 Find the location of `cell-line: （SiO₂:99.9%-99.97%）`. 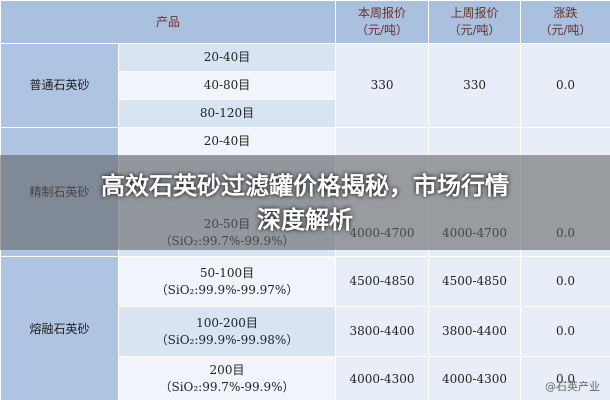

cell-line: （SiO₂:99.9%-99.97%） is located at coordinates (227, 289).